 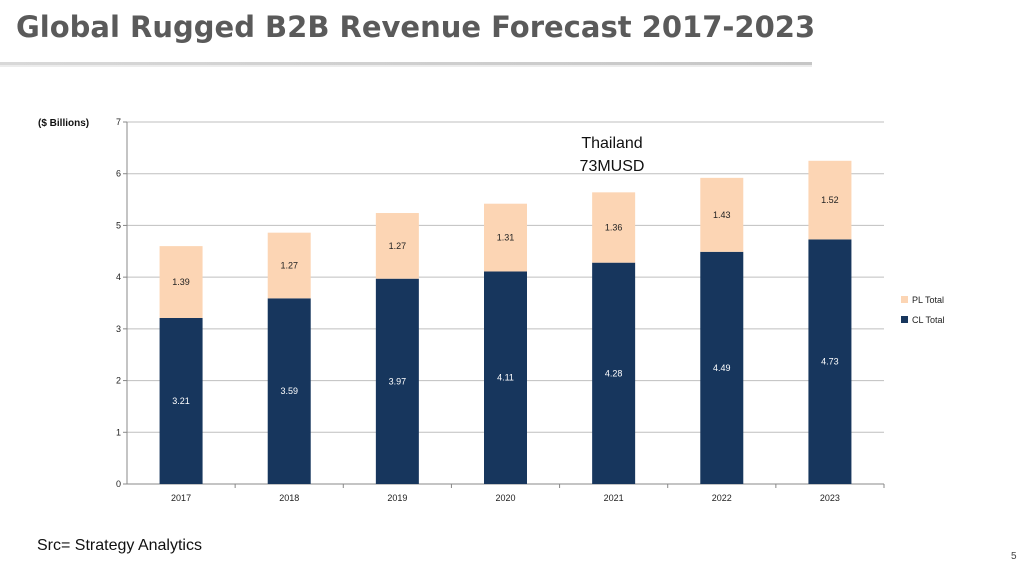 I want to click on data-label-cl: 3.59, so click(x=289, y=391).